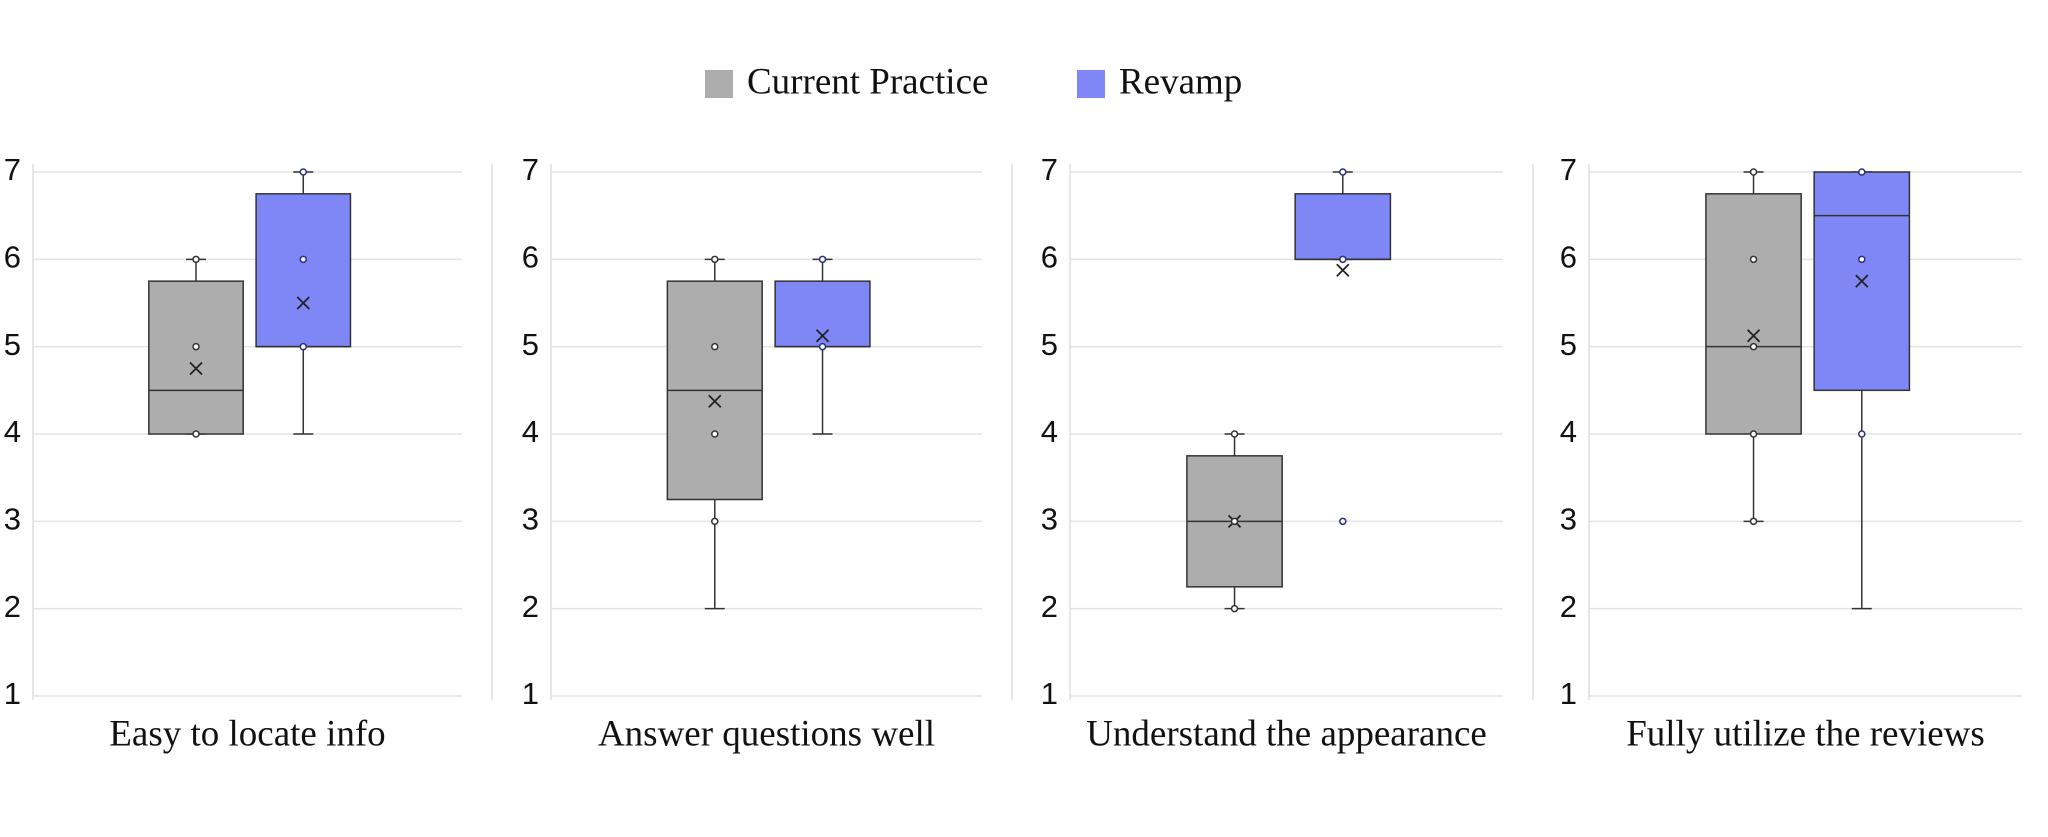 Image resolution: width=2048 pixels, height=837 pixels. Describe the element at coordinates (247, 733) in the screenshot. I see `x-axis-title: Easy to locate info` at that location.